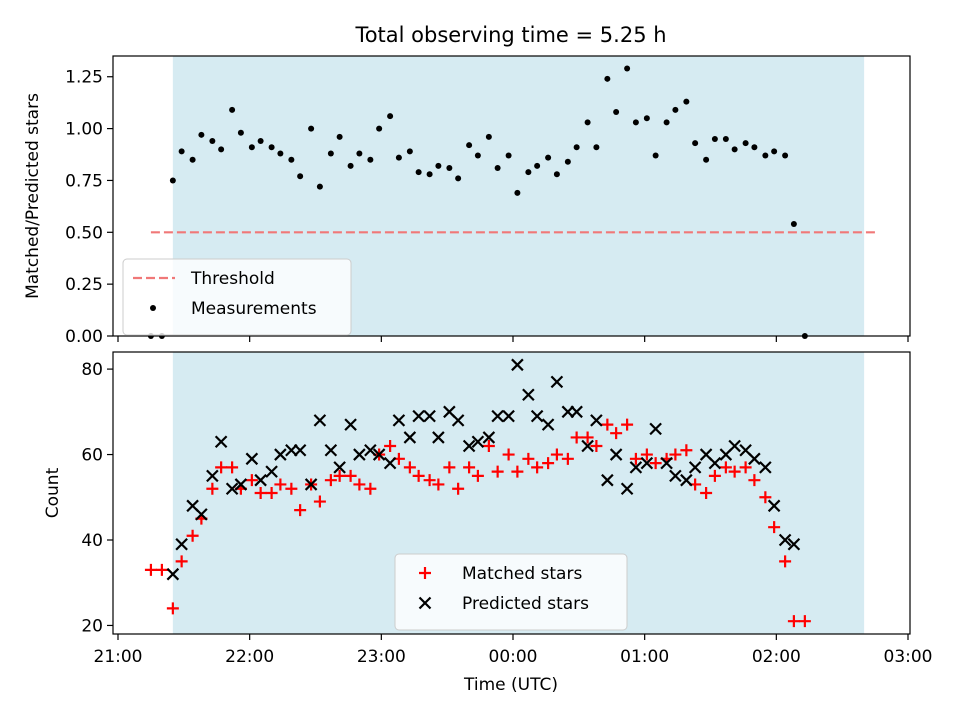  I want to click on x-tick-label: 01:00, so click(644, 657).